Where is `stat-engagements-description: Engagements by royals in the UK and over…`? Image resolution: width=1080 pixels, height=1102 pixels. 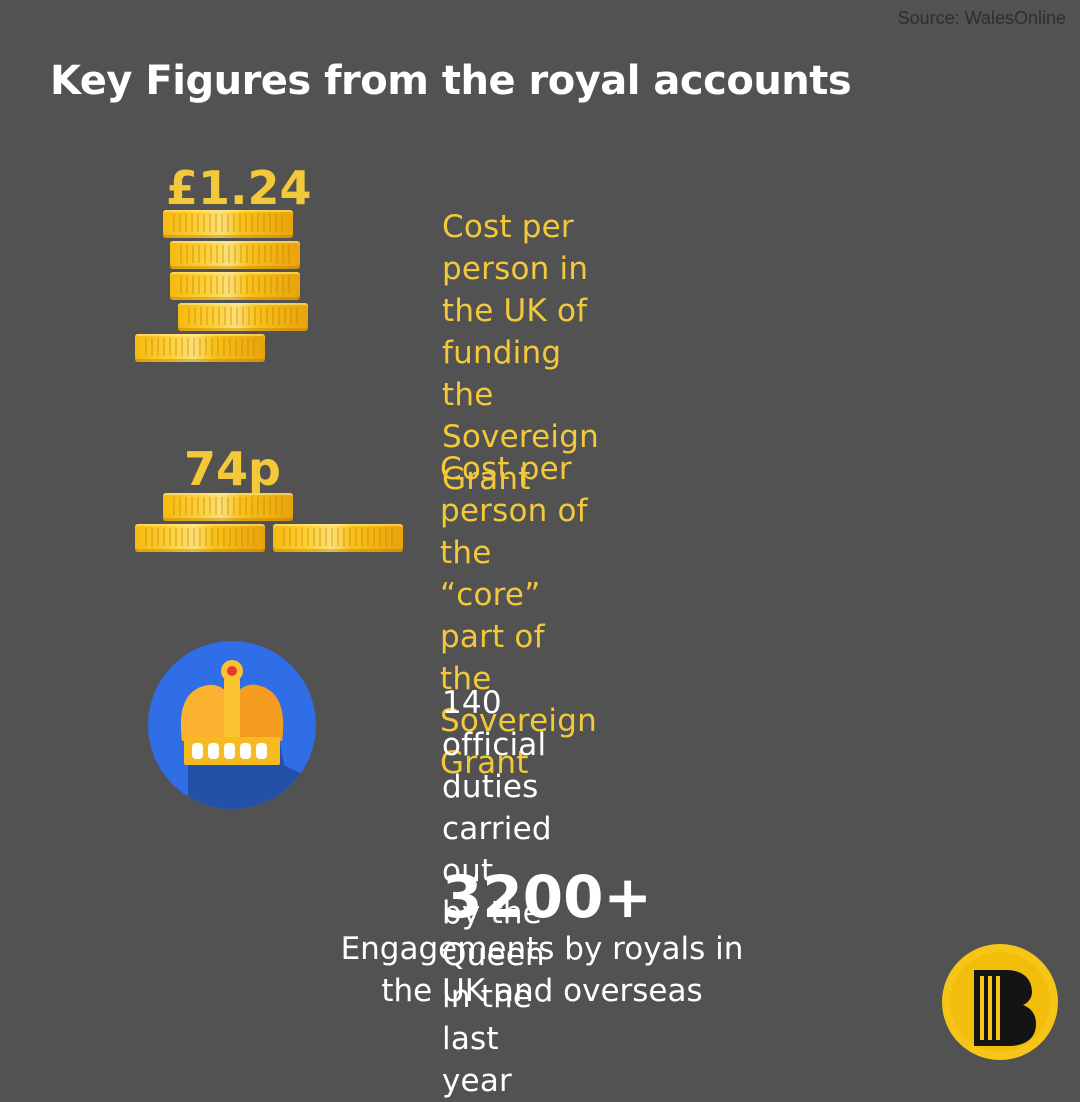 stat-engagements-description: Engagements by royals in the UK and over… is located at coordinates (542, 970).